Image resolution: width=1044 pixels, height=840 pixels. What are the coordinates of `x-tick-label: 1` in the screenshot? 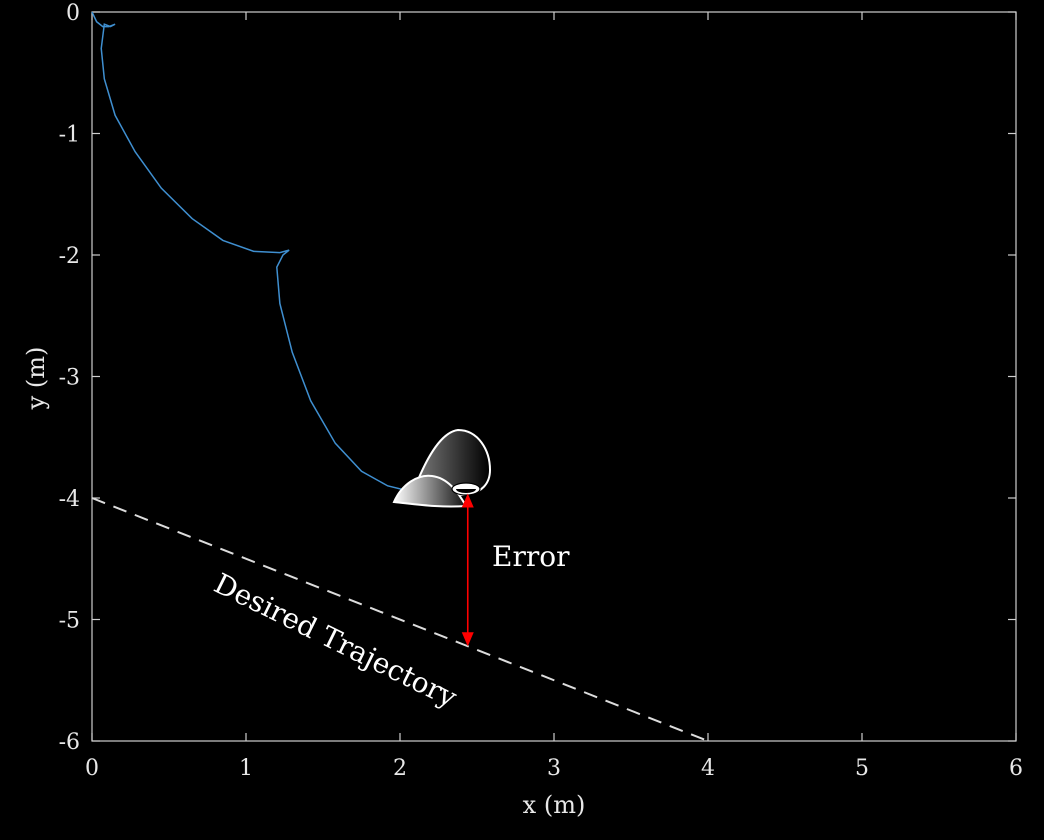 It's located at (246, 768).